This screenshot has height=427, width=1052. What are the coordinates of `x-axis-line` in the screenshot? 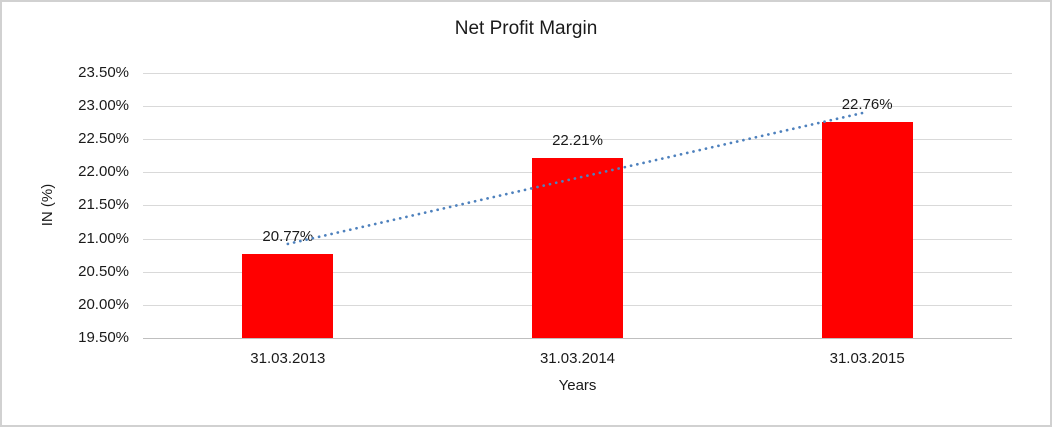 It's located at (577, 338).